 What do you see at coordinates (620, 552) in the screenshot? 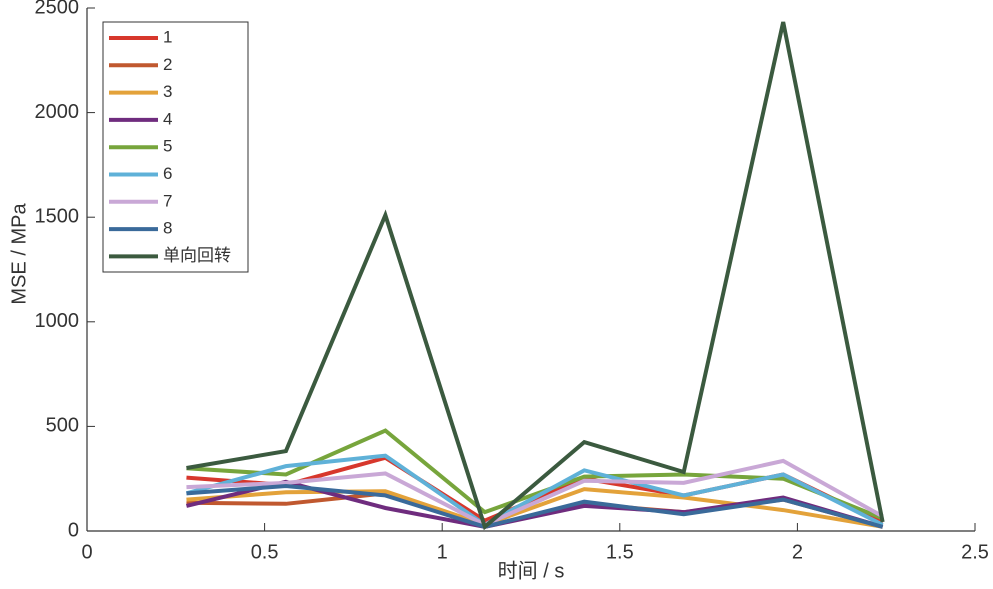
I see `x-tick-label: 1.5` at bounding box center [620, 552].